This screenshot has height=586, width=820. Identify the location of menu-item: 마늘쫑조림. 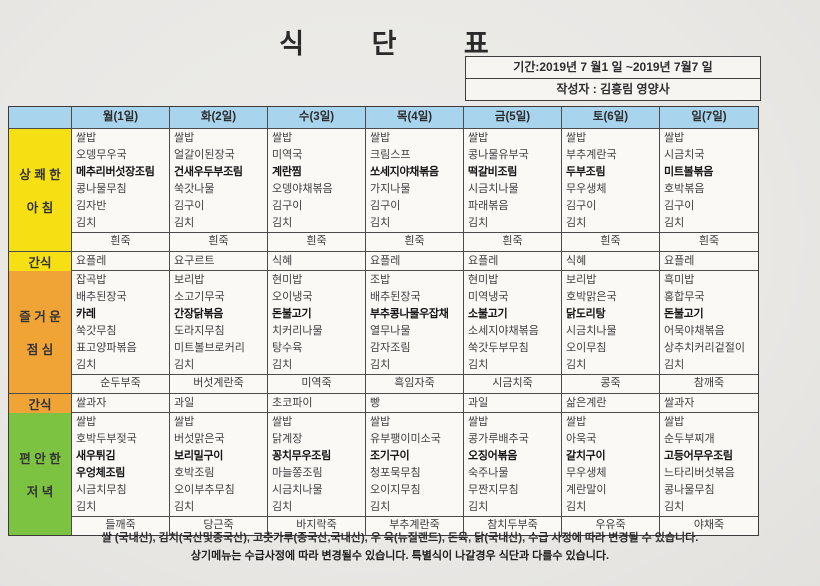
(297, 473).